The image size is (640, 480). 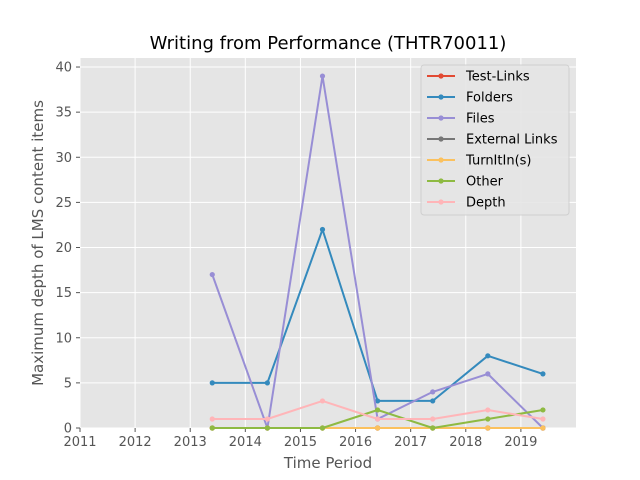 I want to click on x-tick-label: 2019, so click(x=520, y=442).